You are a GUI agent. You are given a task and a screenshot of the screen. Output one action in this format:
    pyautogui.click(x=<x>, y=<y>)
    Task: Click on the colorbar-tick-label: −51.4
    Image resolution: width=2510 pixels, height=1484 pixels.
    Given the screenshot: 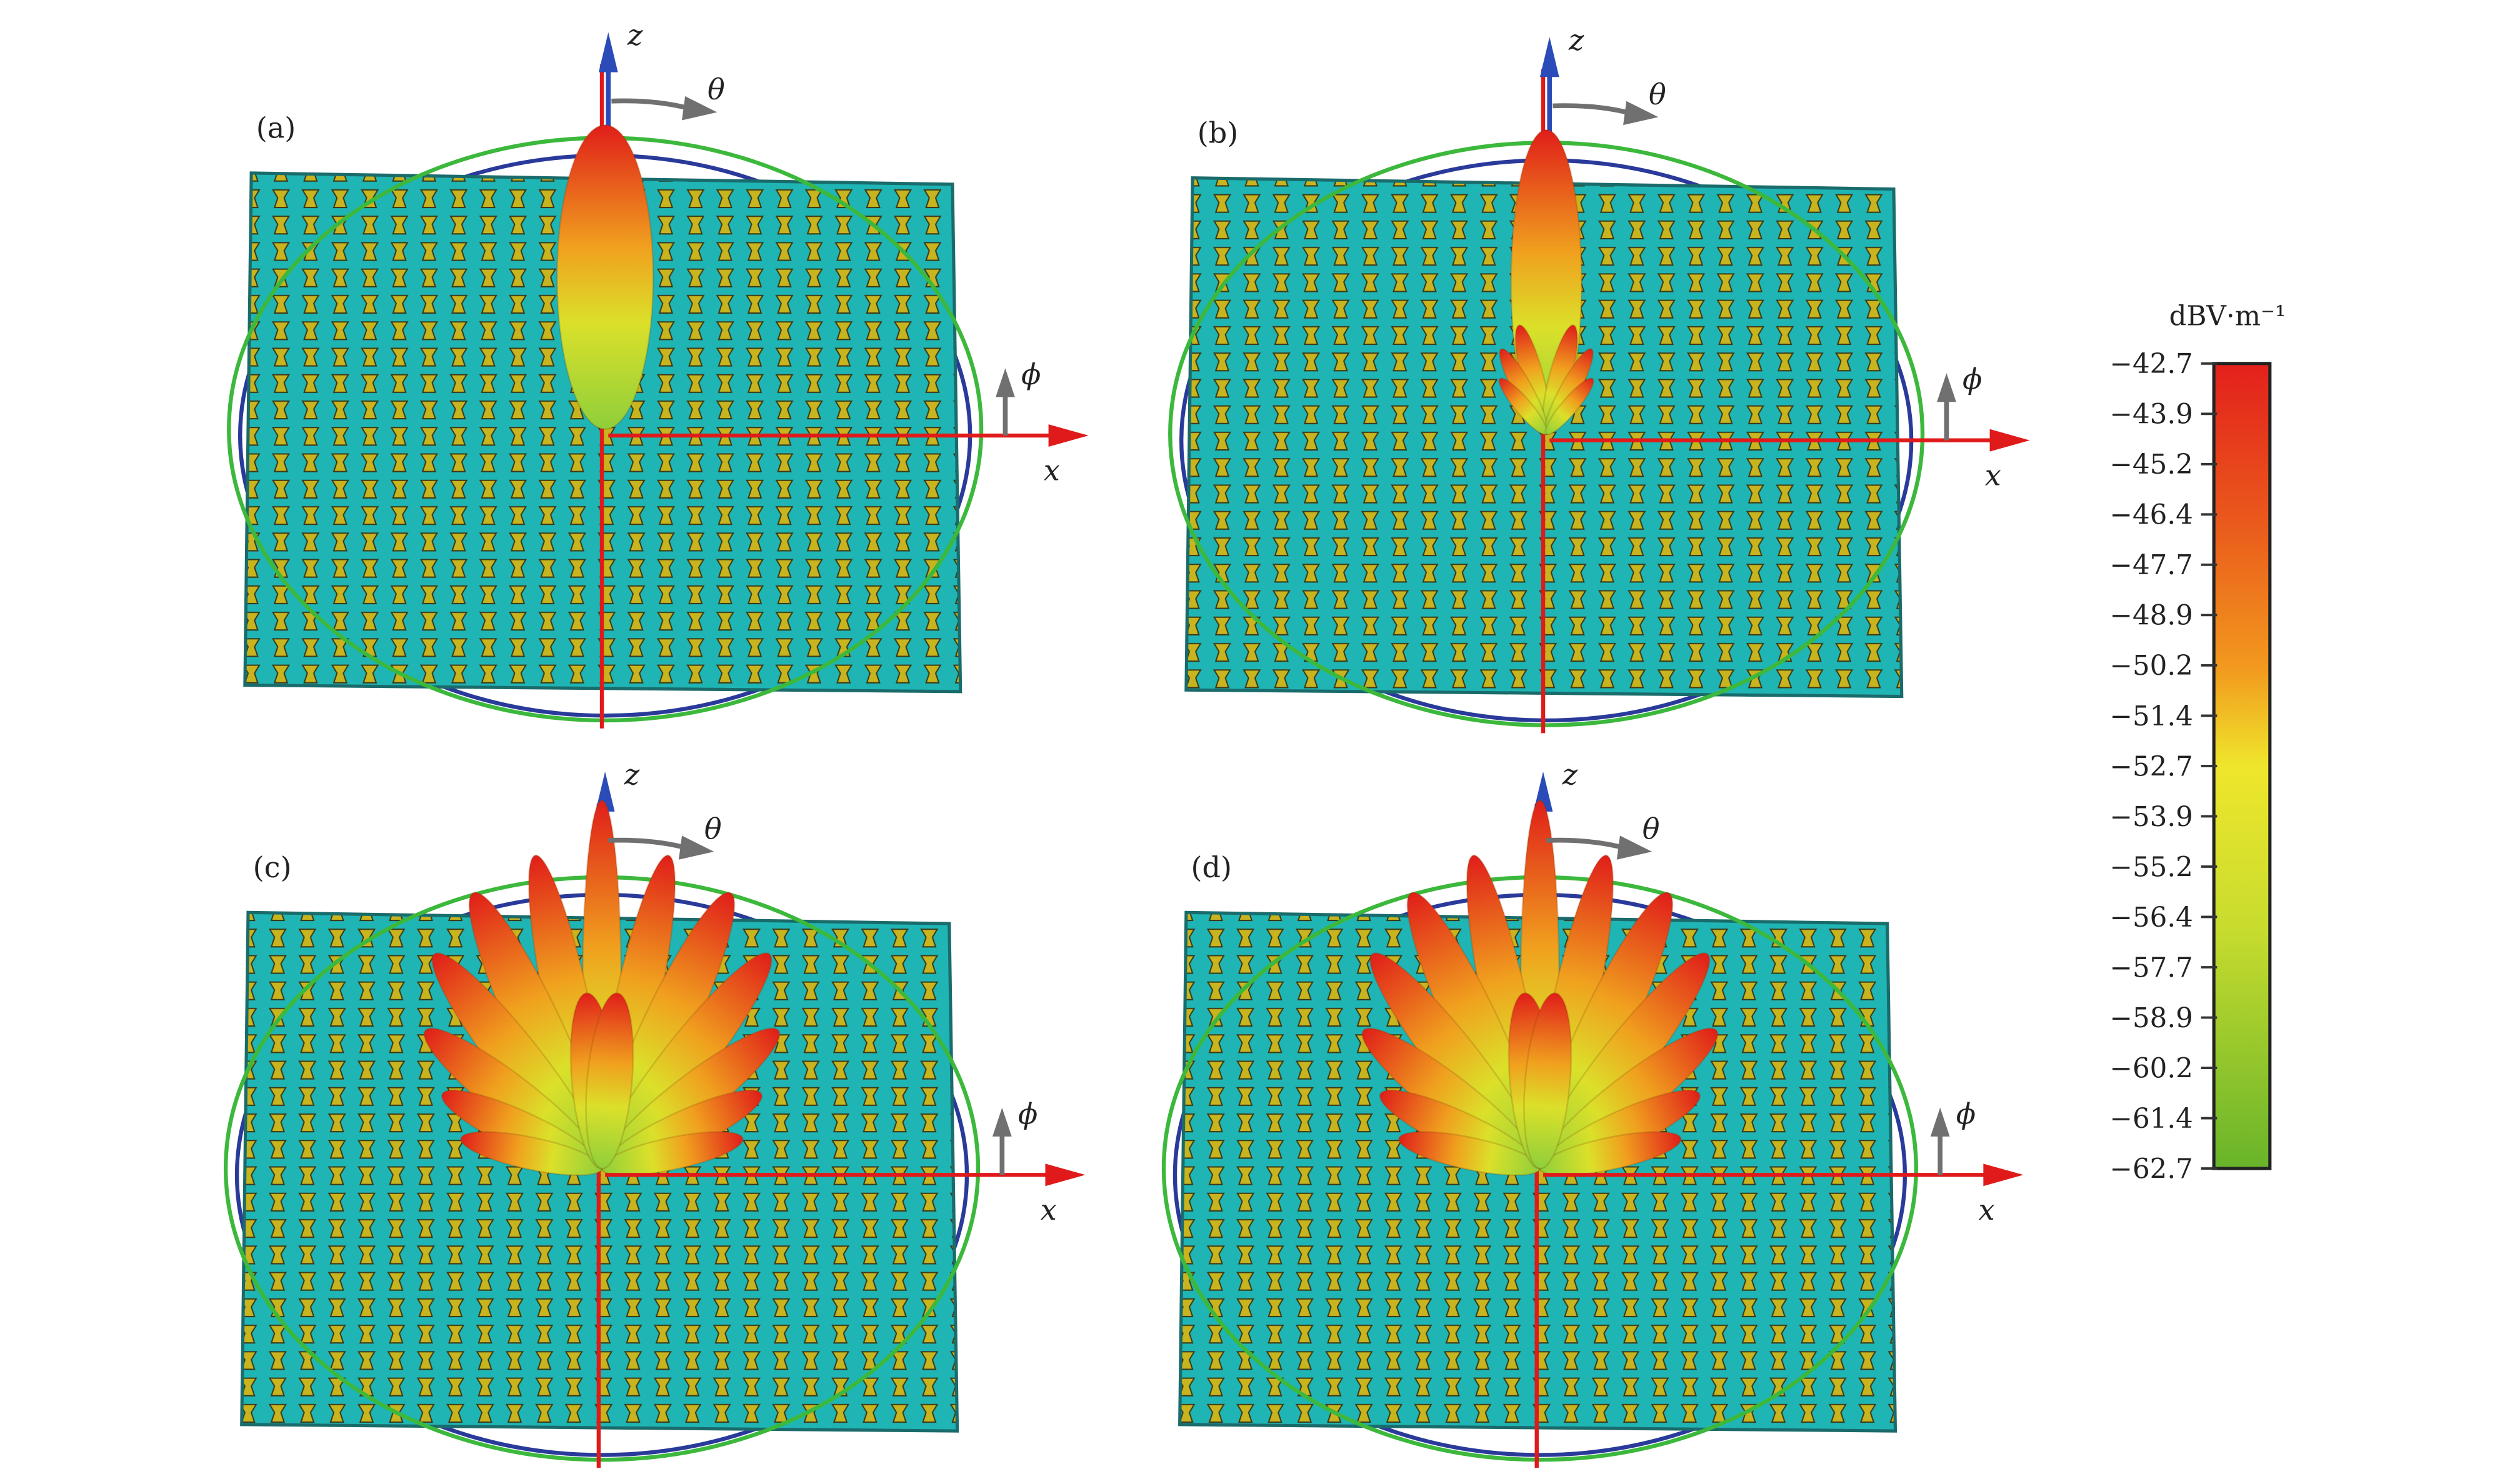 What is the action you would take?
    pyautogui.click(x=2150, y=716)
    